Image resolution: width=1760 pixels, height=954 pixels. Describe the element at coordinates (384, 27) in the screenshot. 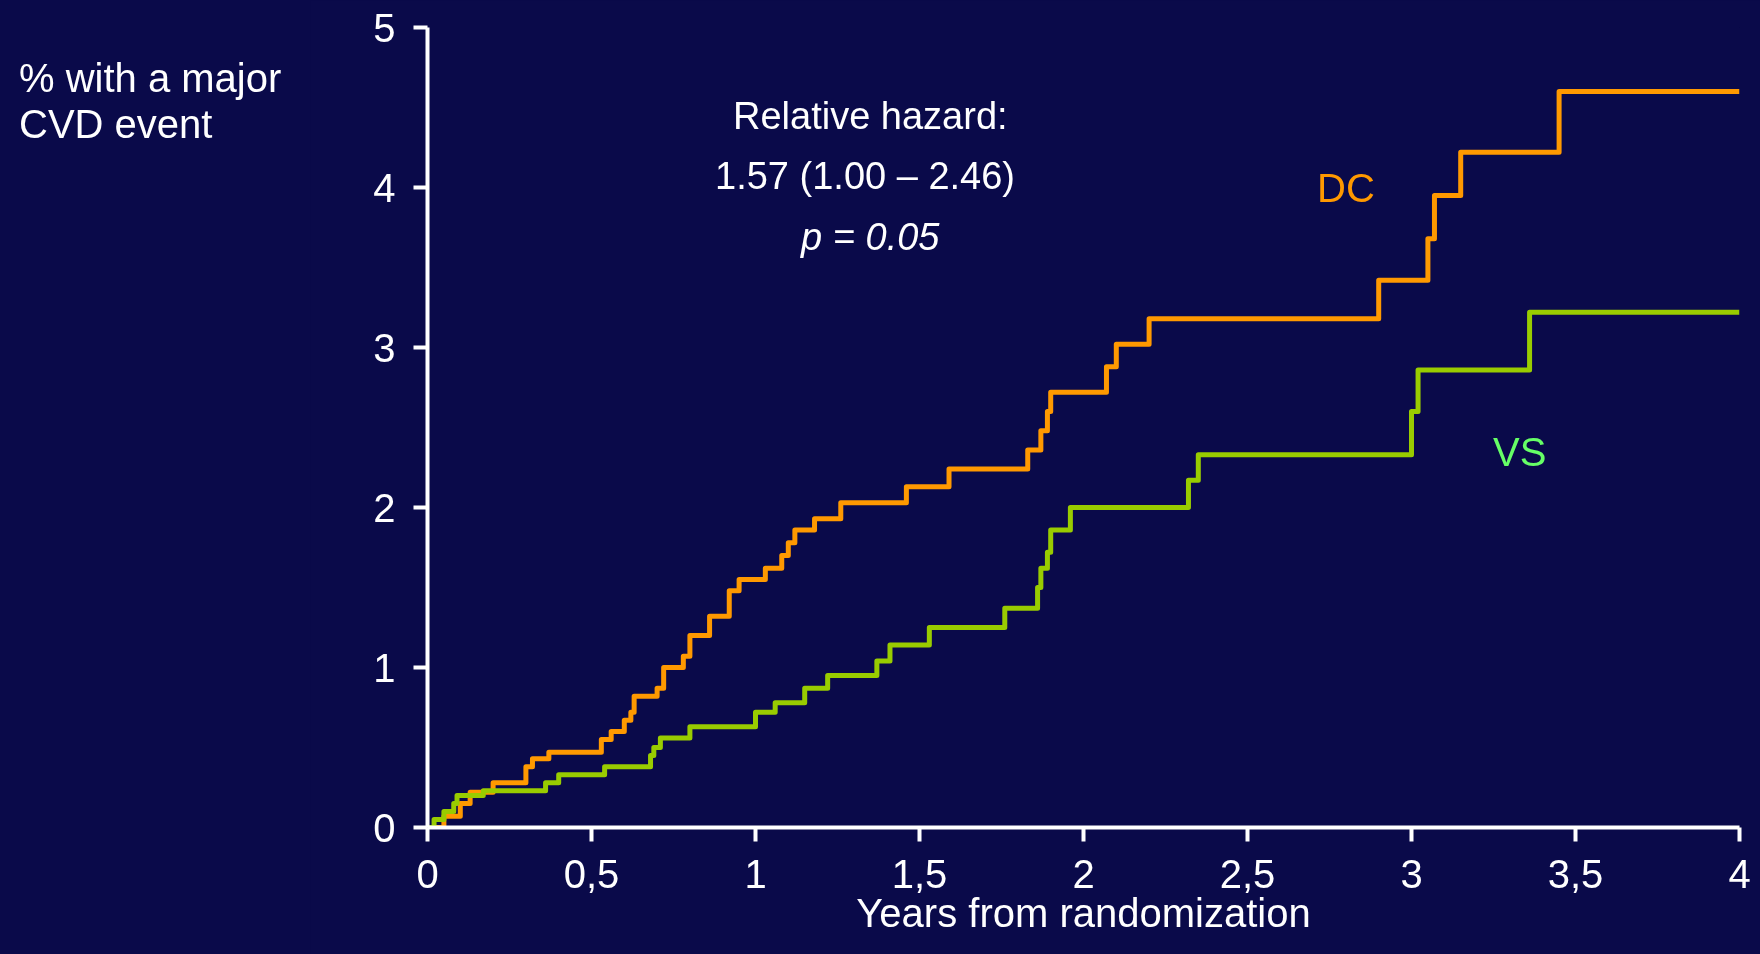

I see `y-tick-label: 5` at that location.